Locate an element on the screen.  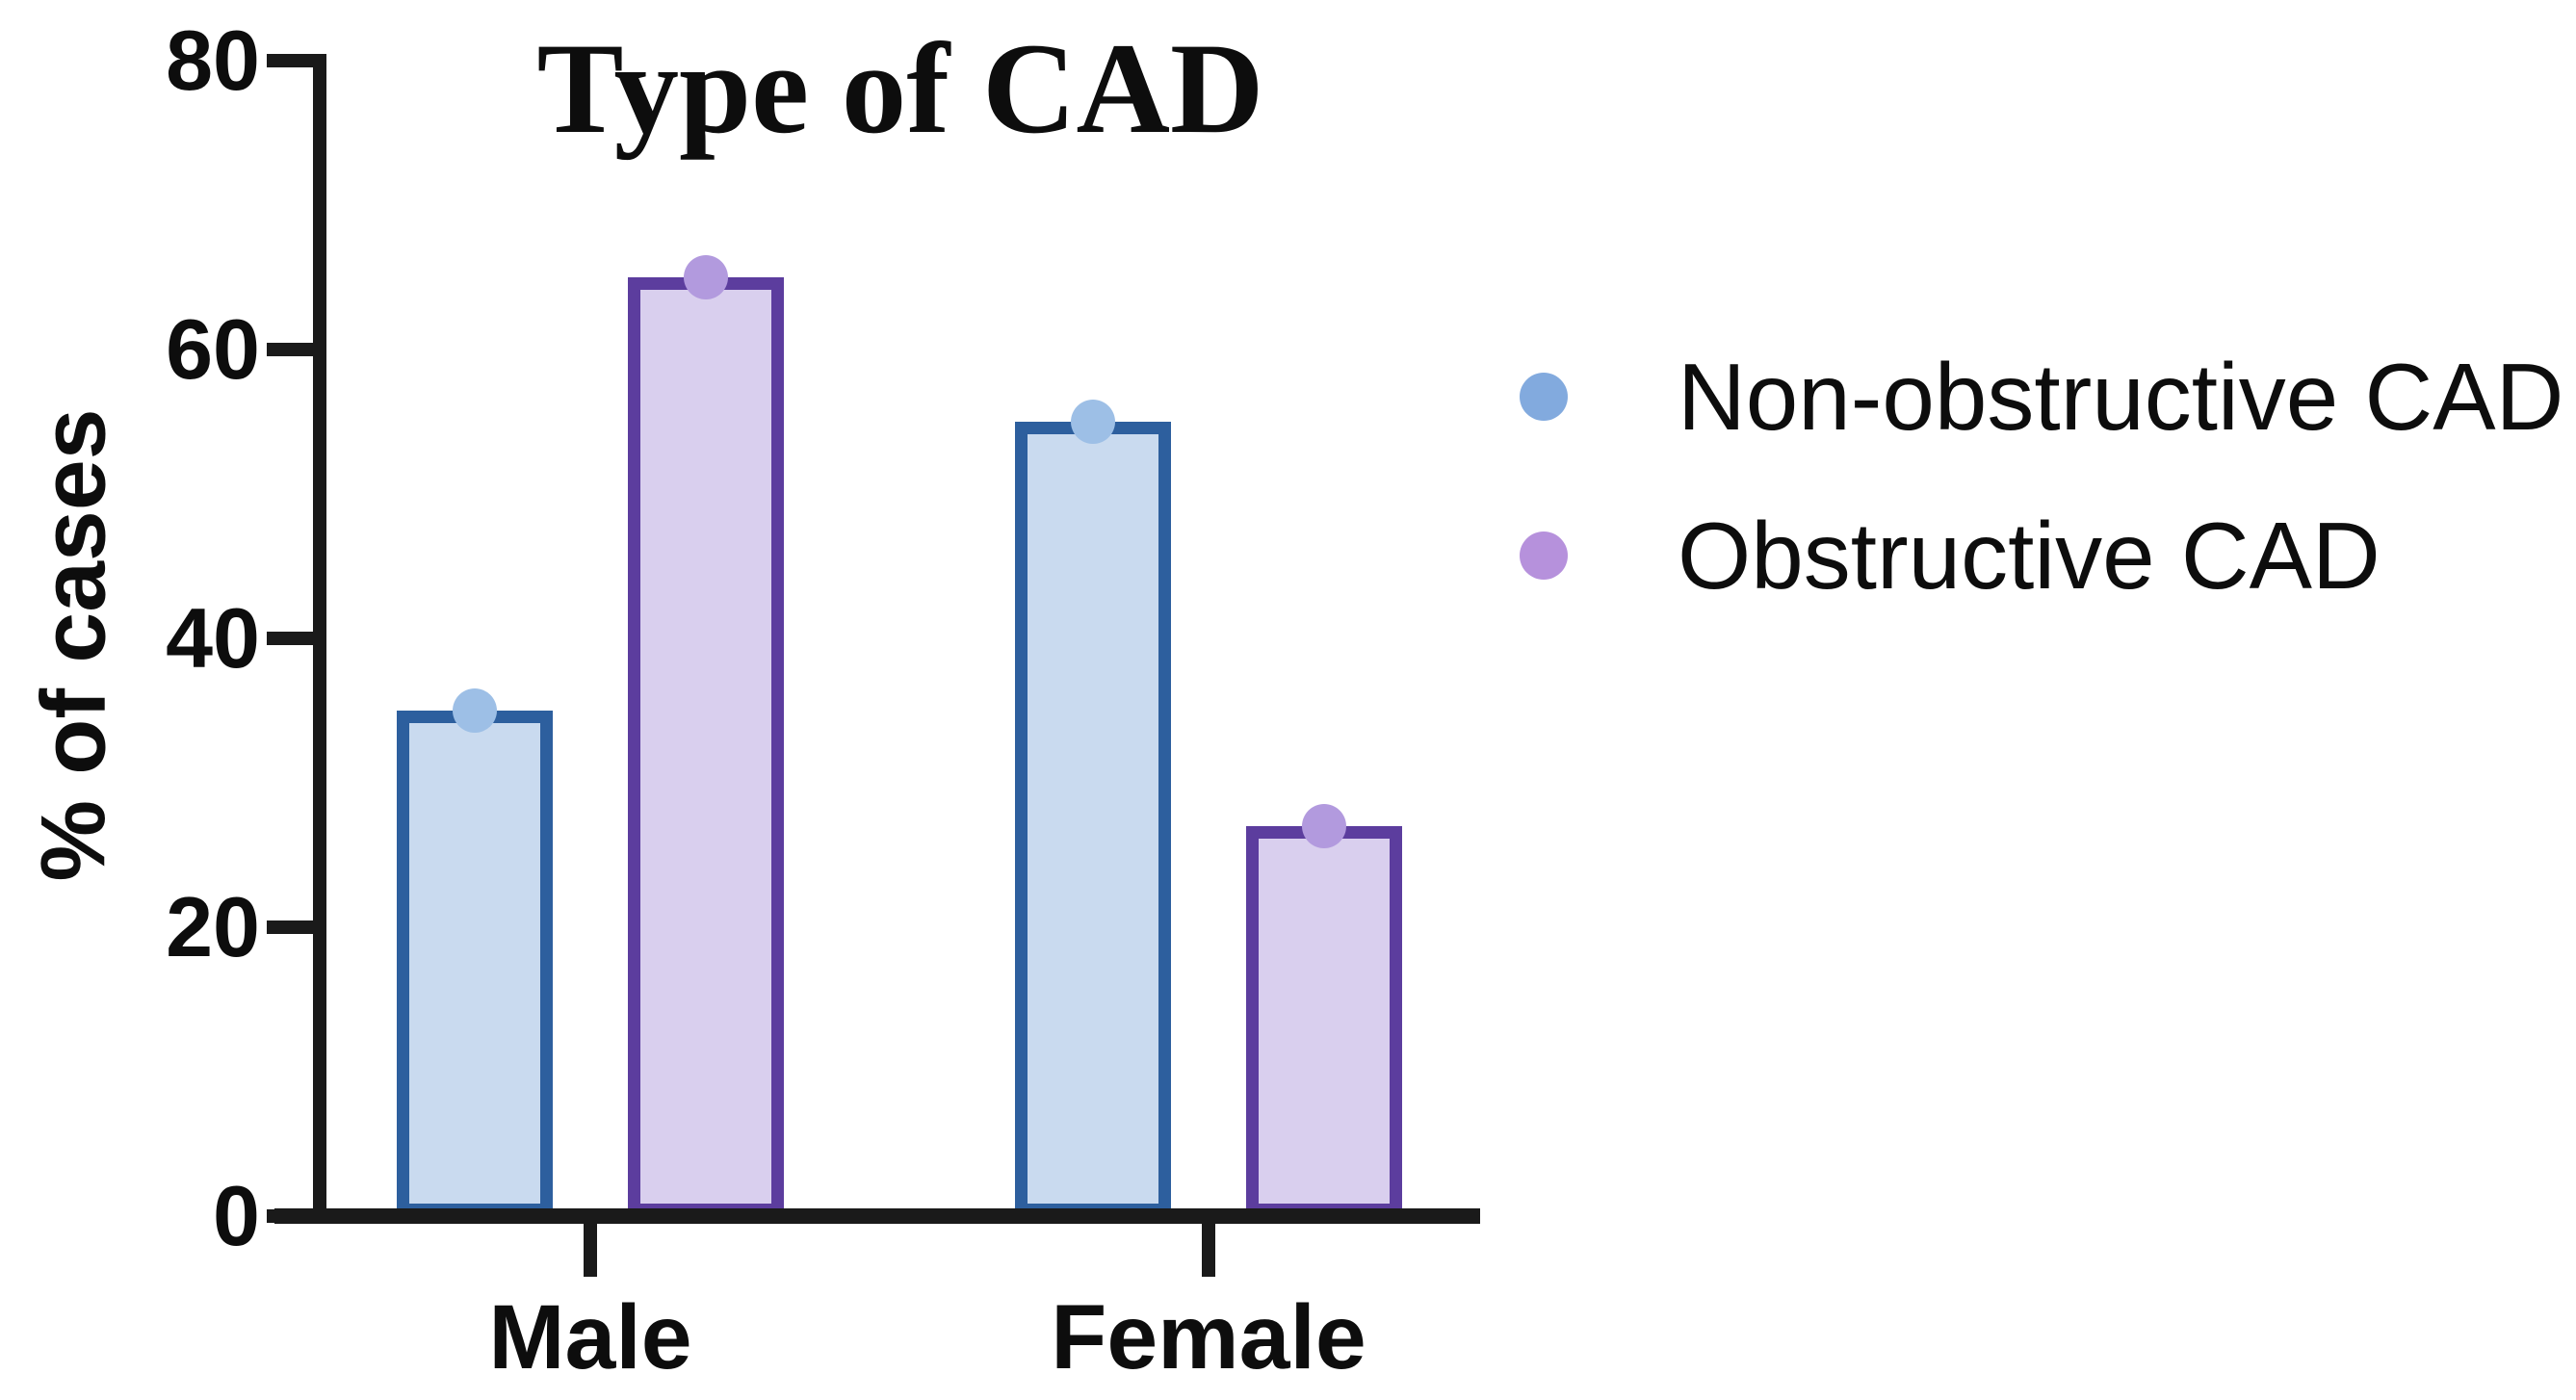
bar-female-obstructive is located at coordinates (1324, 1021).